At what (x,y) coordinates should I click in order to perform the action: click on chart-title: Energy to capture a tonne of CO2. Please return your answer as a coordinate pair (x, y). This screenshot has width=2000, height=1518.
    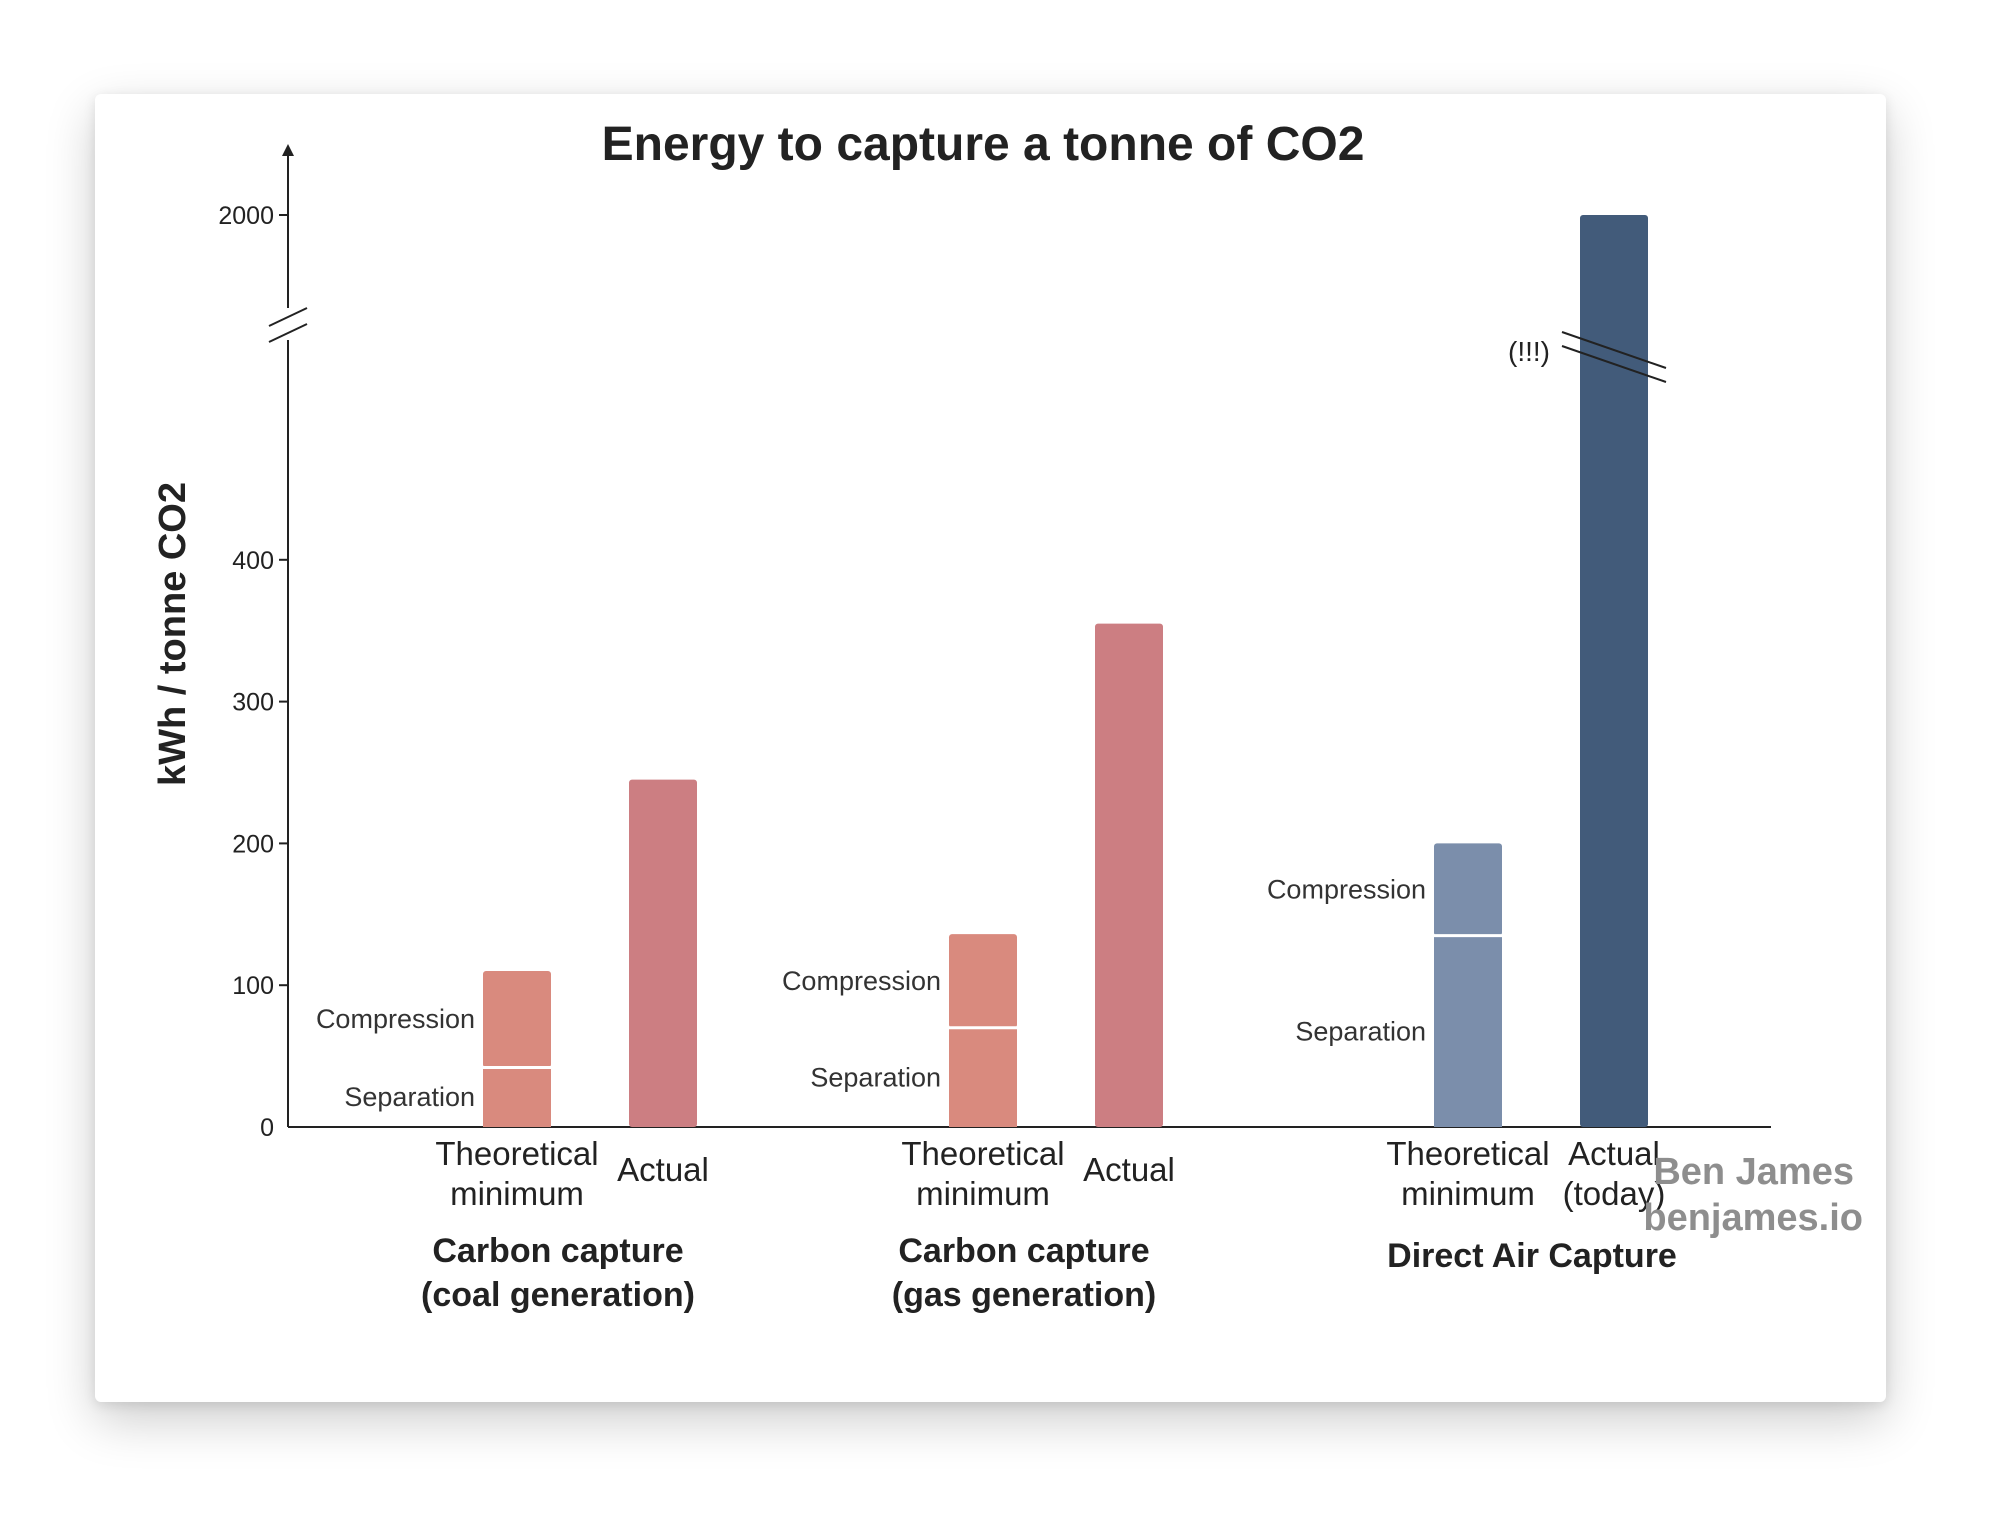
    Looking at the image, I should click on (983, 144).